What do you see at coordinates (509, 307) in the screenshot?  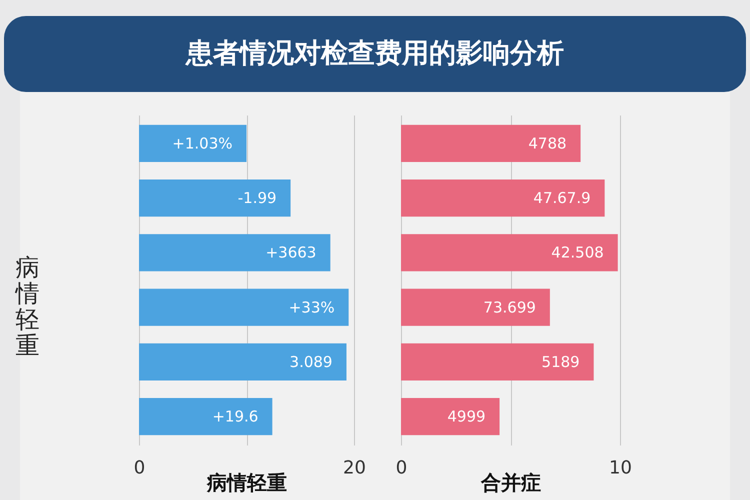 I see `annotation: 73.699` at bounding box center [509, 307].